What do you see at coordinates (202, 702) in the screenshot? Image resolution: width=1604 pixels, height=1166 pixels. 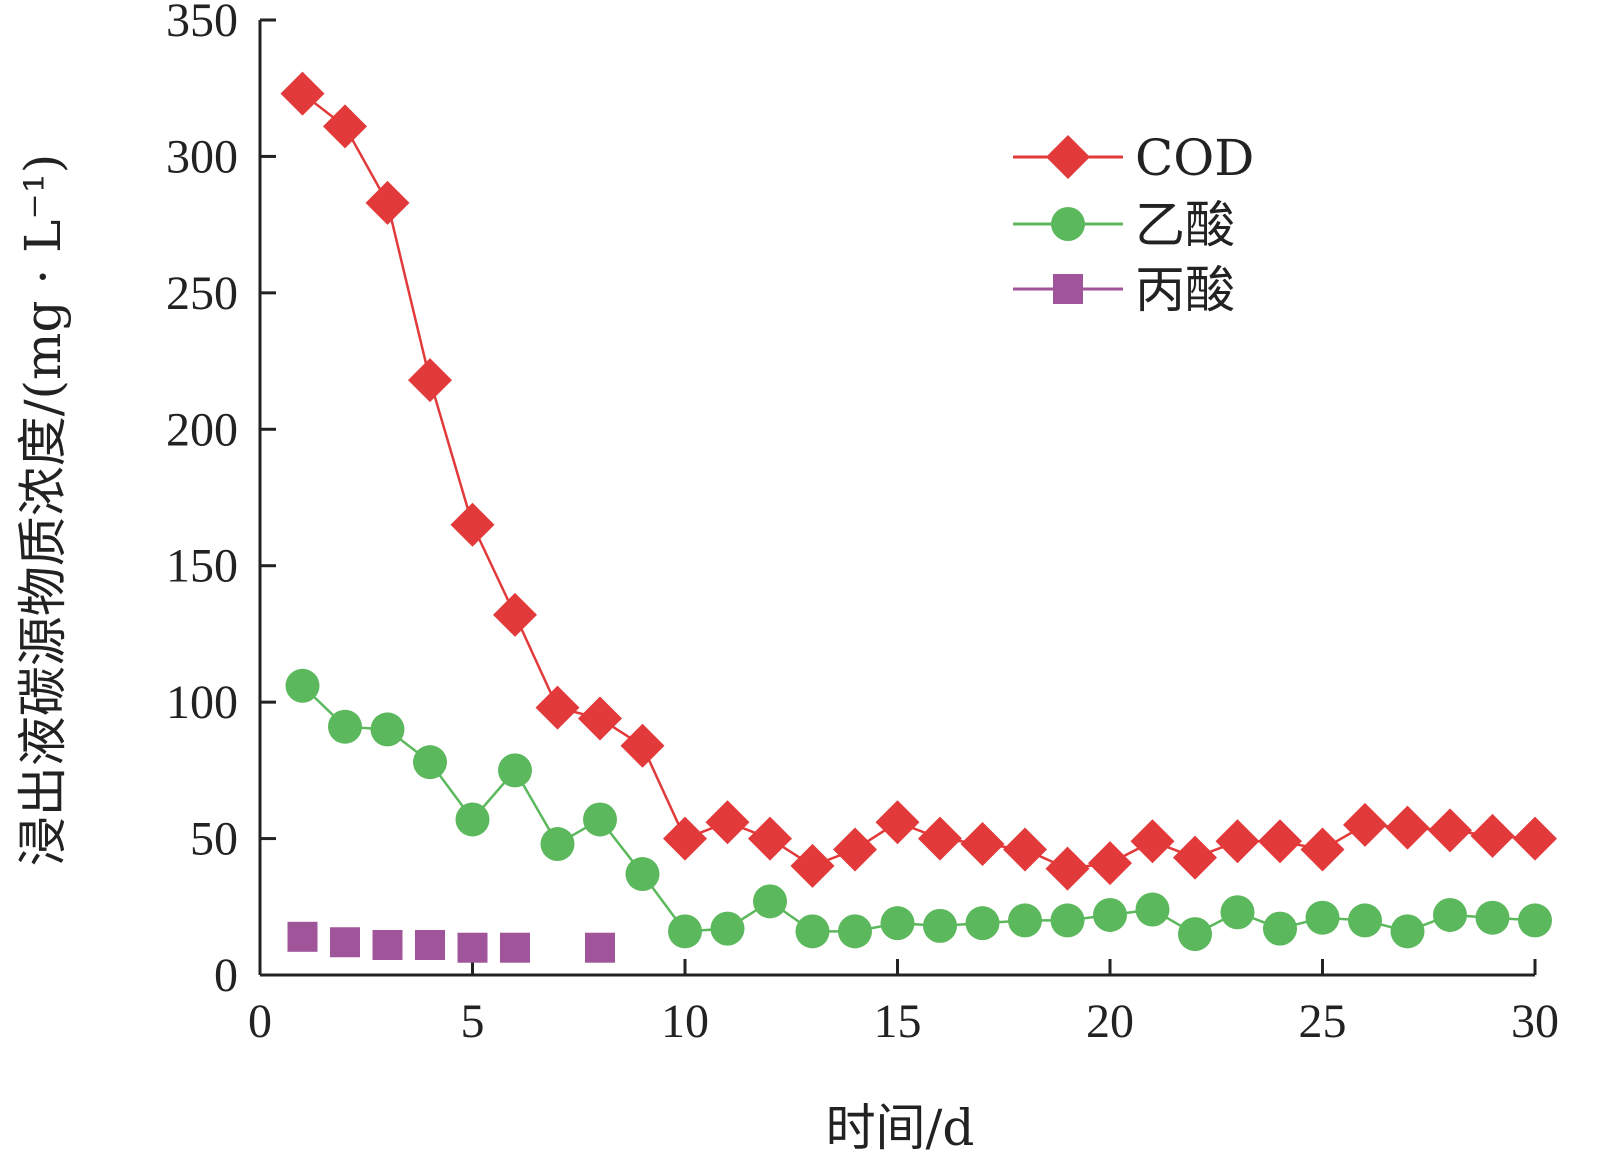 I see `y-tick-label: 100` at bounding box center [202, 702].